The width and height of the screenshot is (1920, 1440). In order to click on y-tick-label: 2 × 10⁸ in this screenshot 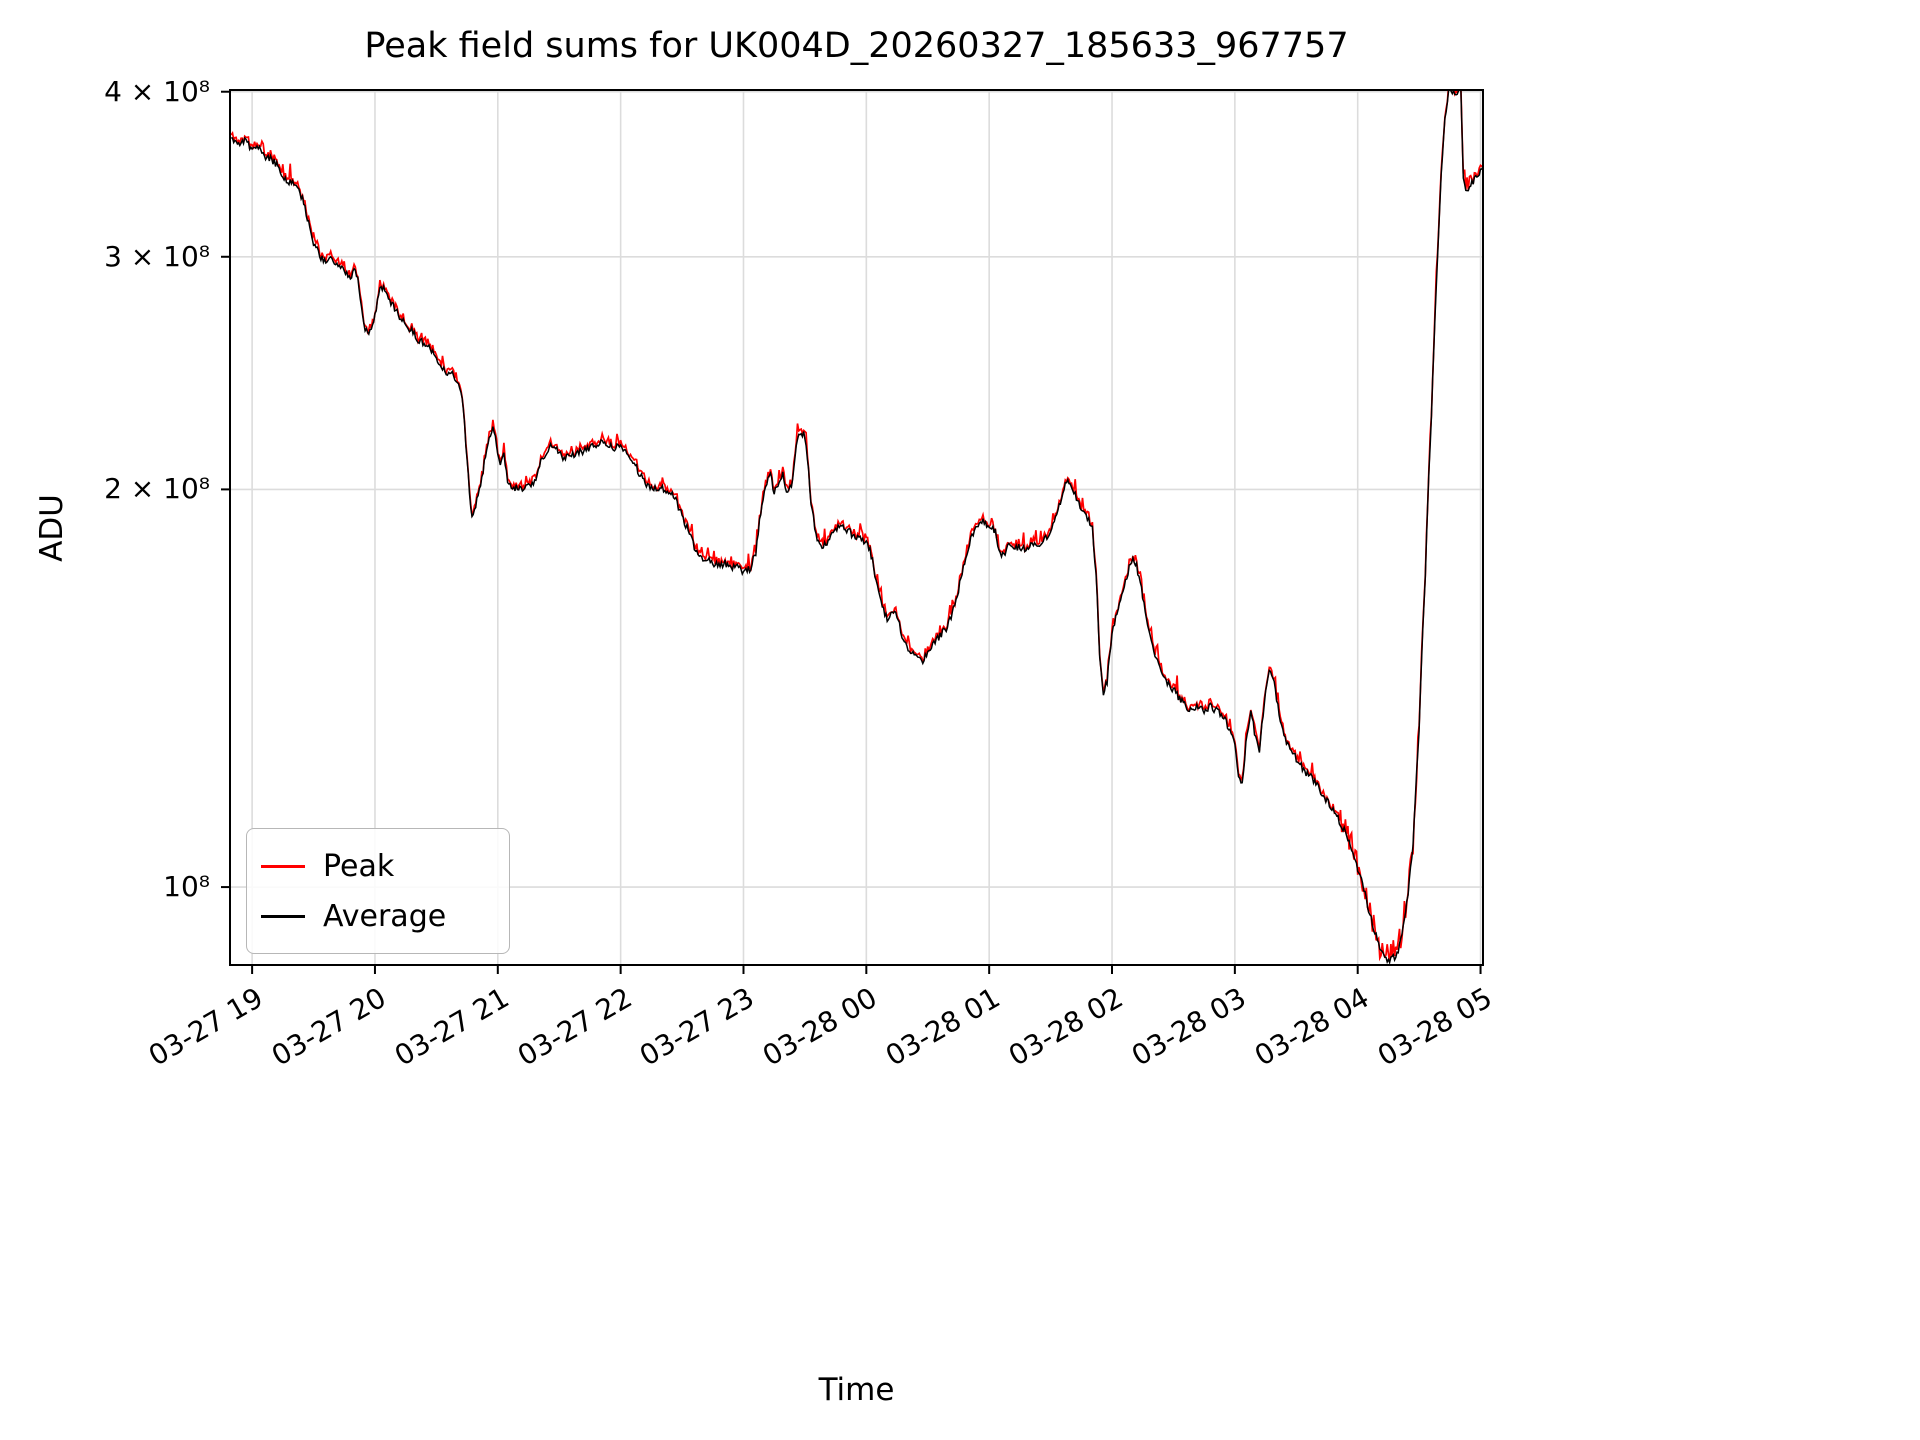, I will do `click(157, 489)`.